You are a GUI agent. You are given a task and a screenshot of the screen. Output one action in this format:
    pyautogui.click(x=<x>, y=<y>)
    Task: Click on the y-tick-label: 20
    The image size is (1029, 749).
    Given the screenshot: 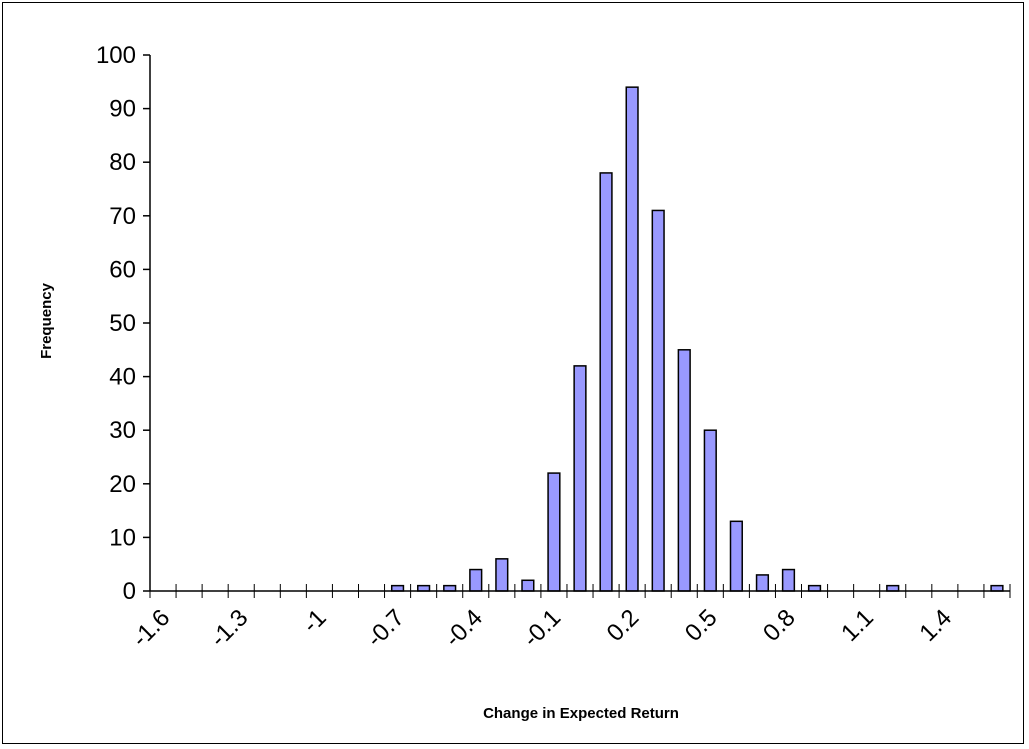 What is the action you would take?
    pyautogui.click(x=122, y=484)
    